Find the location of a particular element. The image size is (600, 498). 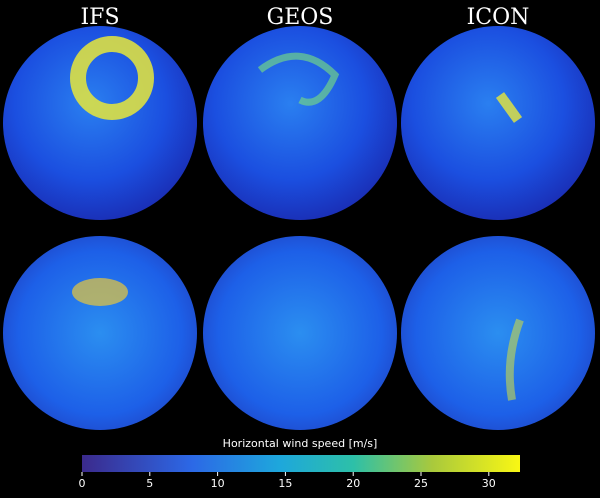

panel-title: IFS is located at coordinates (99, 17).